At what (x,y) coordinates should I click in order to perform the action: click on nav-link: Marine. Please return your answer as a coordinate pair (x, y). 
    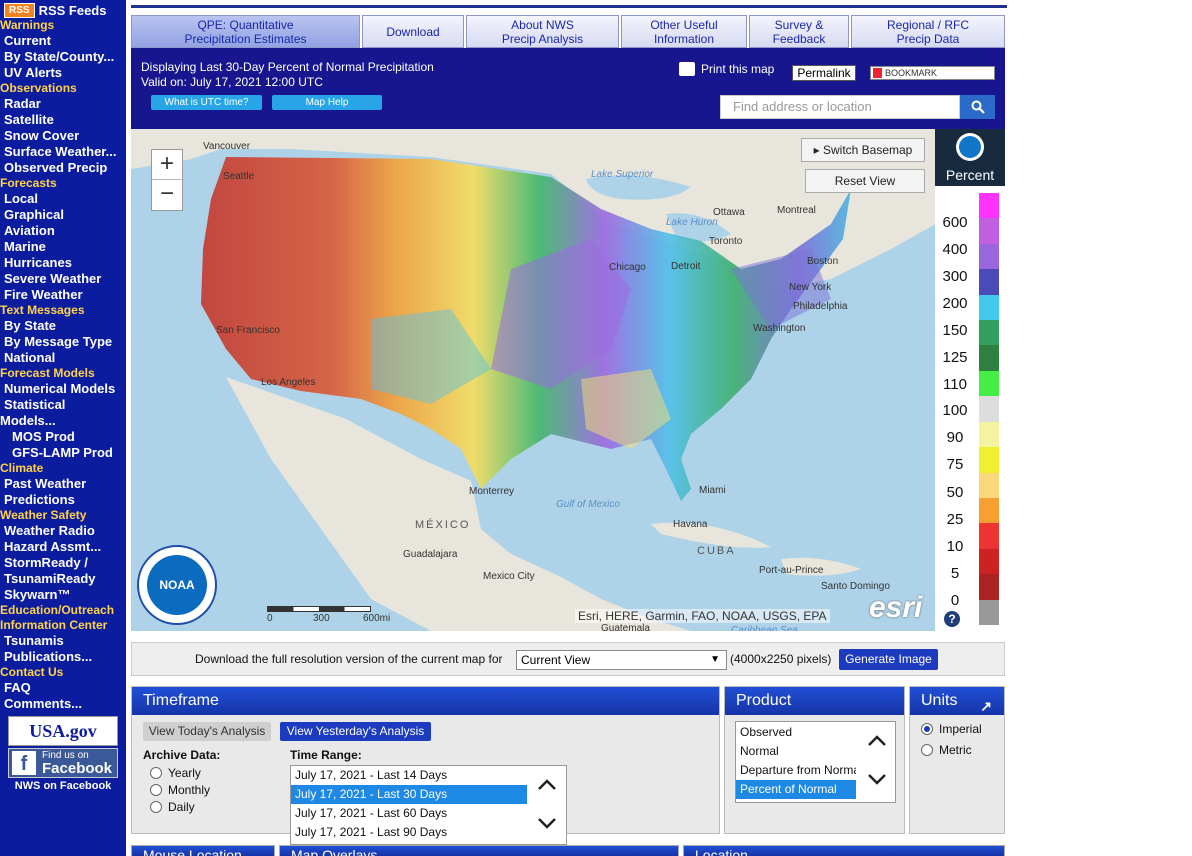
    Looking at the image, I should click on (25, 246).